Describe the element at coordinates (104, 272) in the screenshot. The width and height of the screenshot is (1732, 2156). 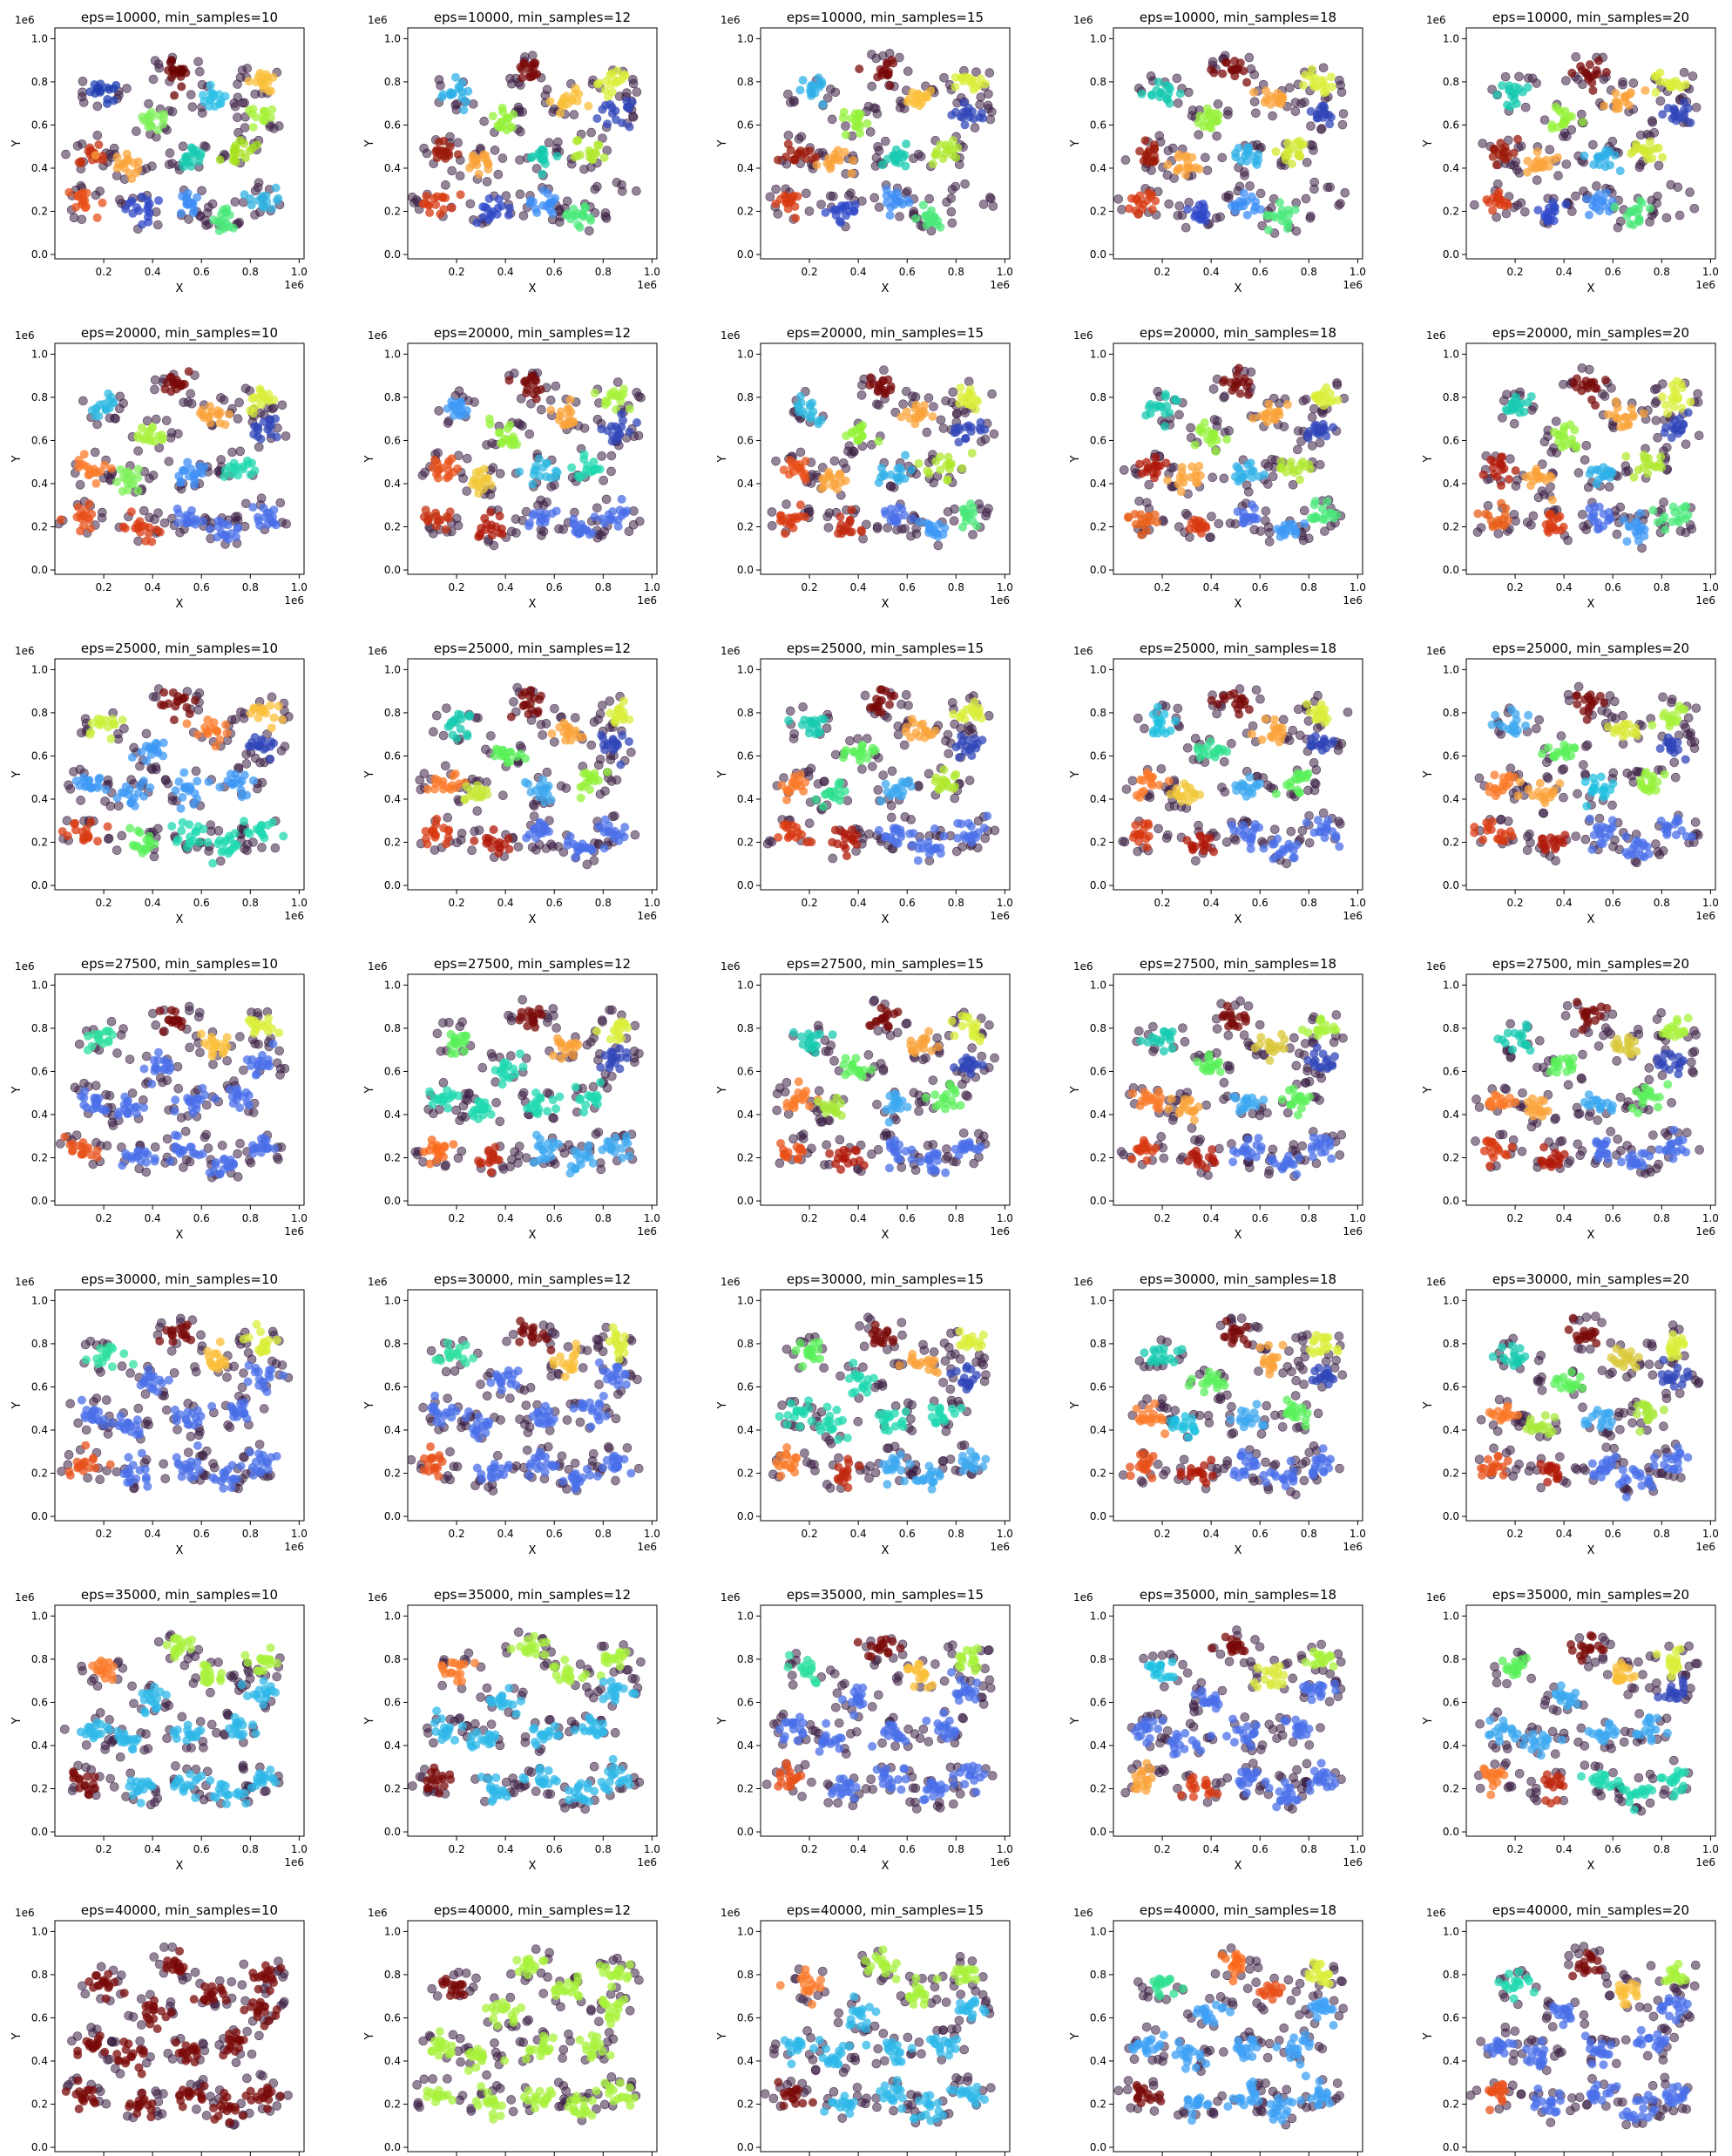
I see `x-tick-label: 0.2` at that location.